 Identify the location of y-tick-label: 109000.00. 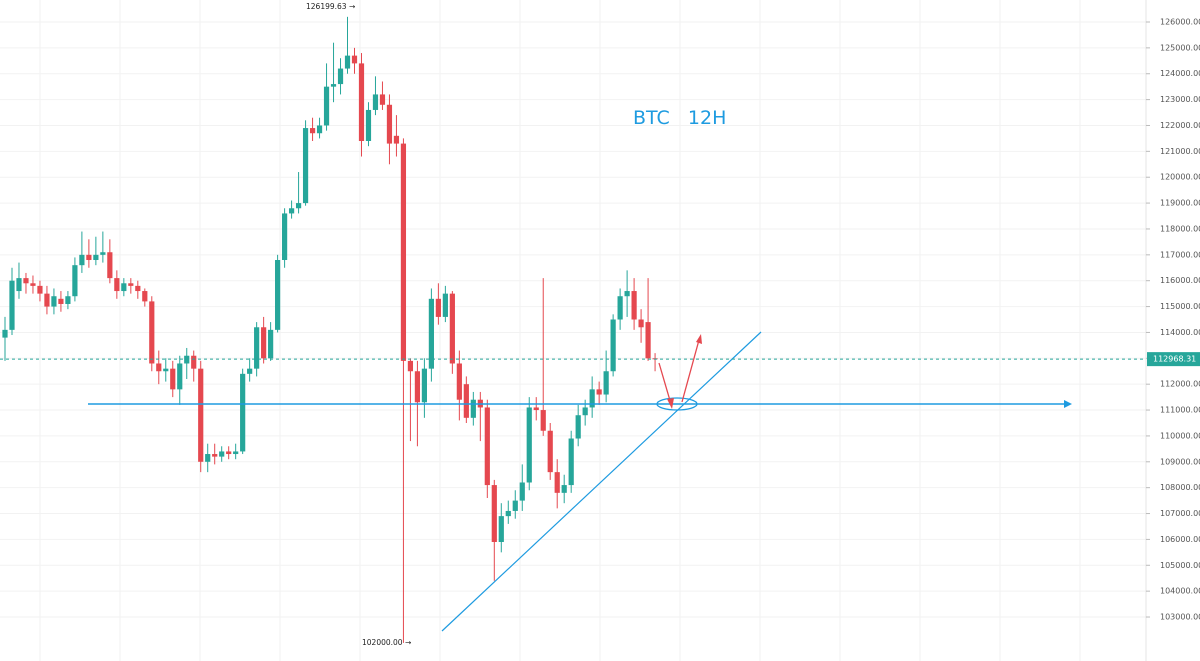
(1180, 461).